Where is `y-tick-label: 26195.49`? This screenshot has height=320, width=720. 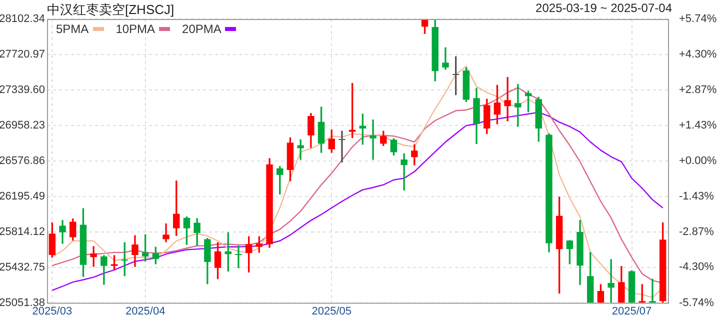
y-tick-label: 26195.49 is located at coordinates (22, 196).